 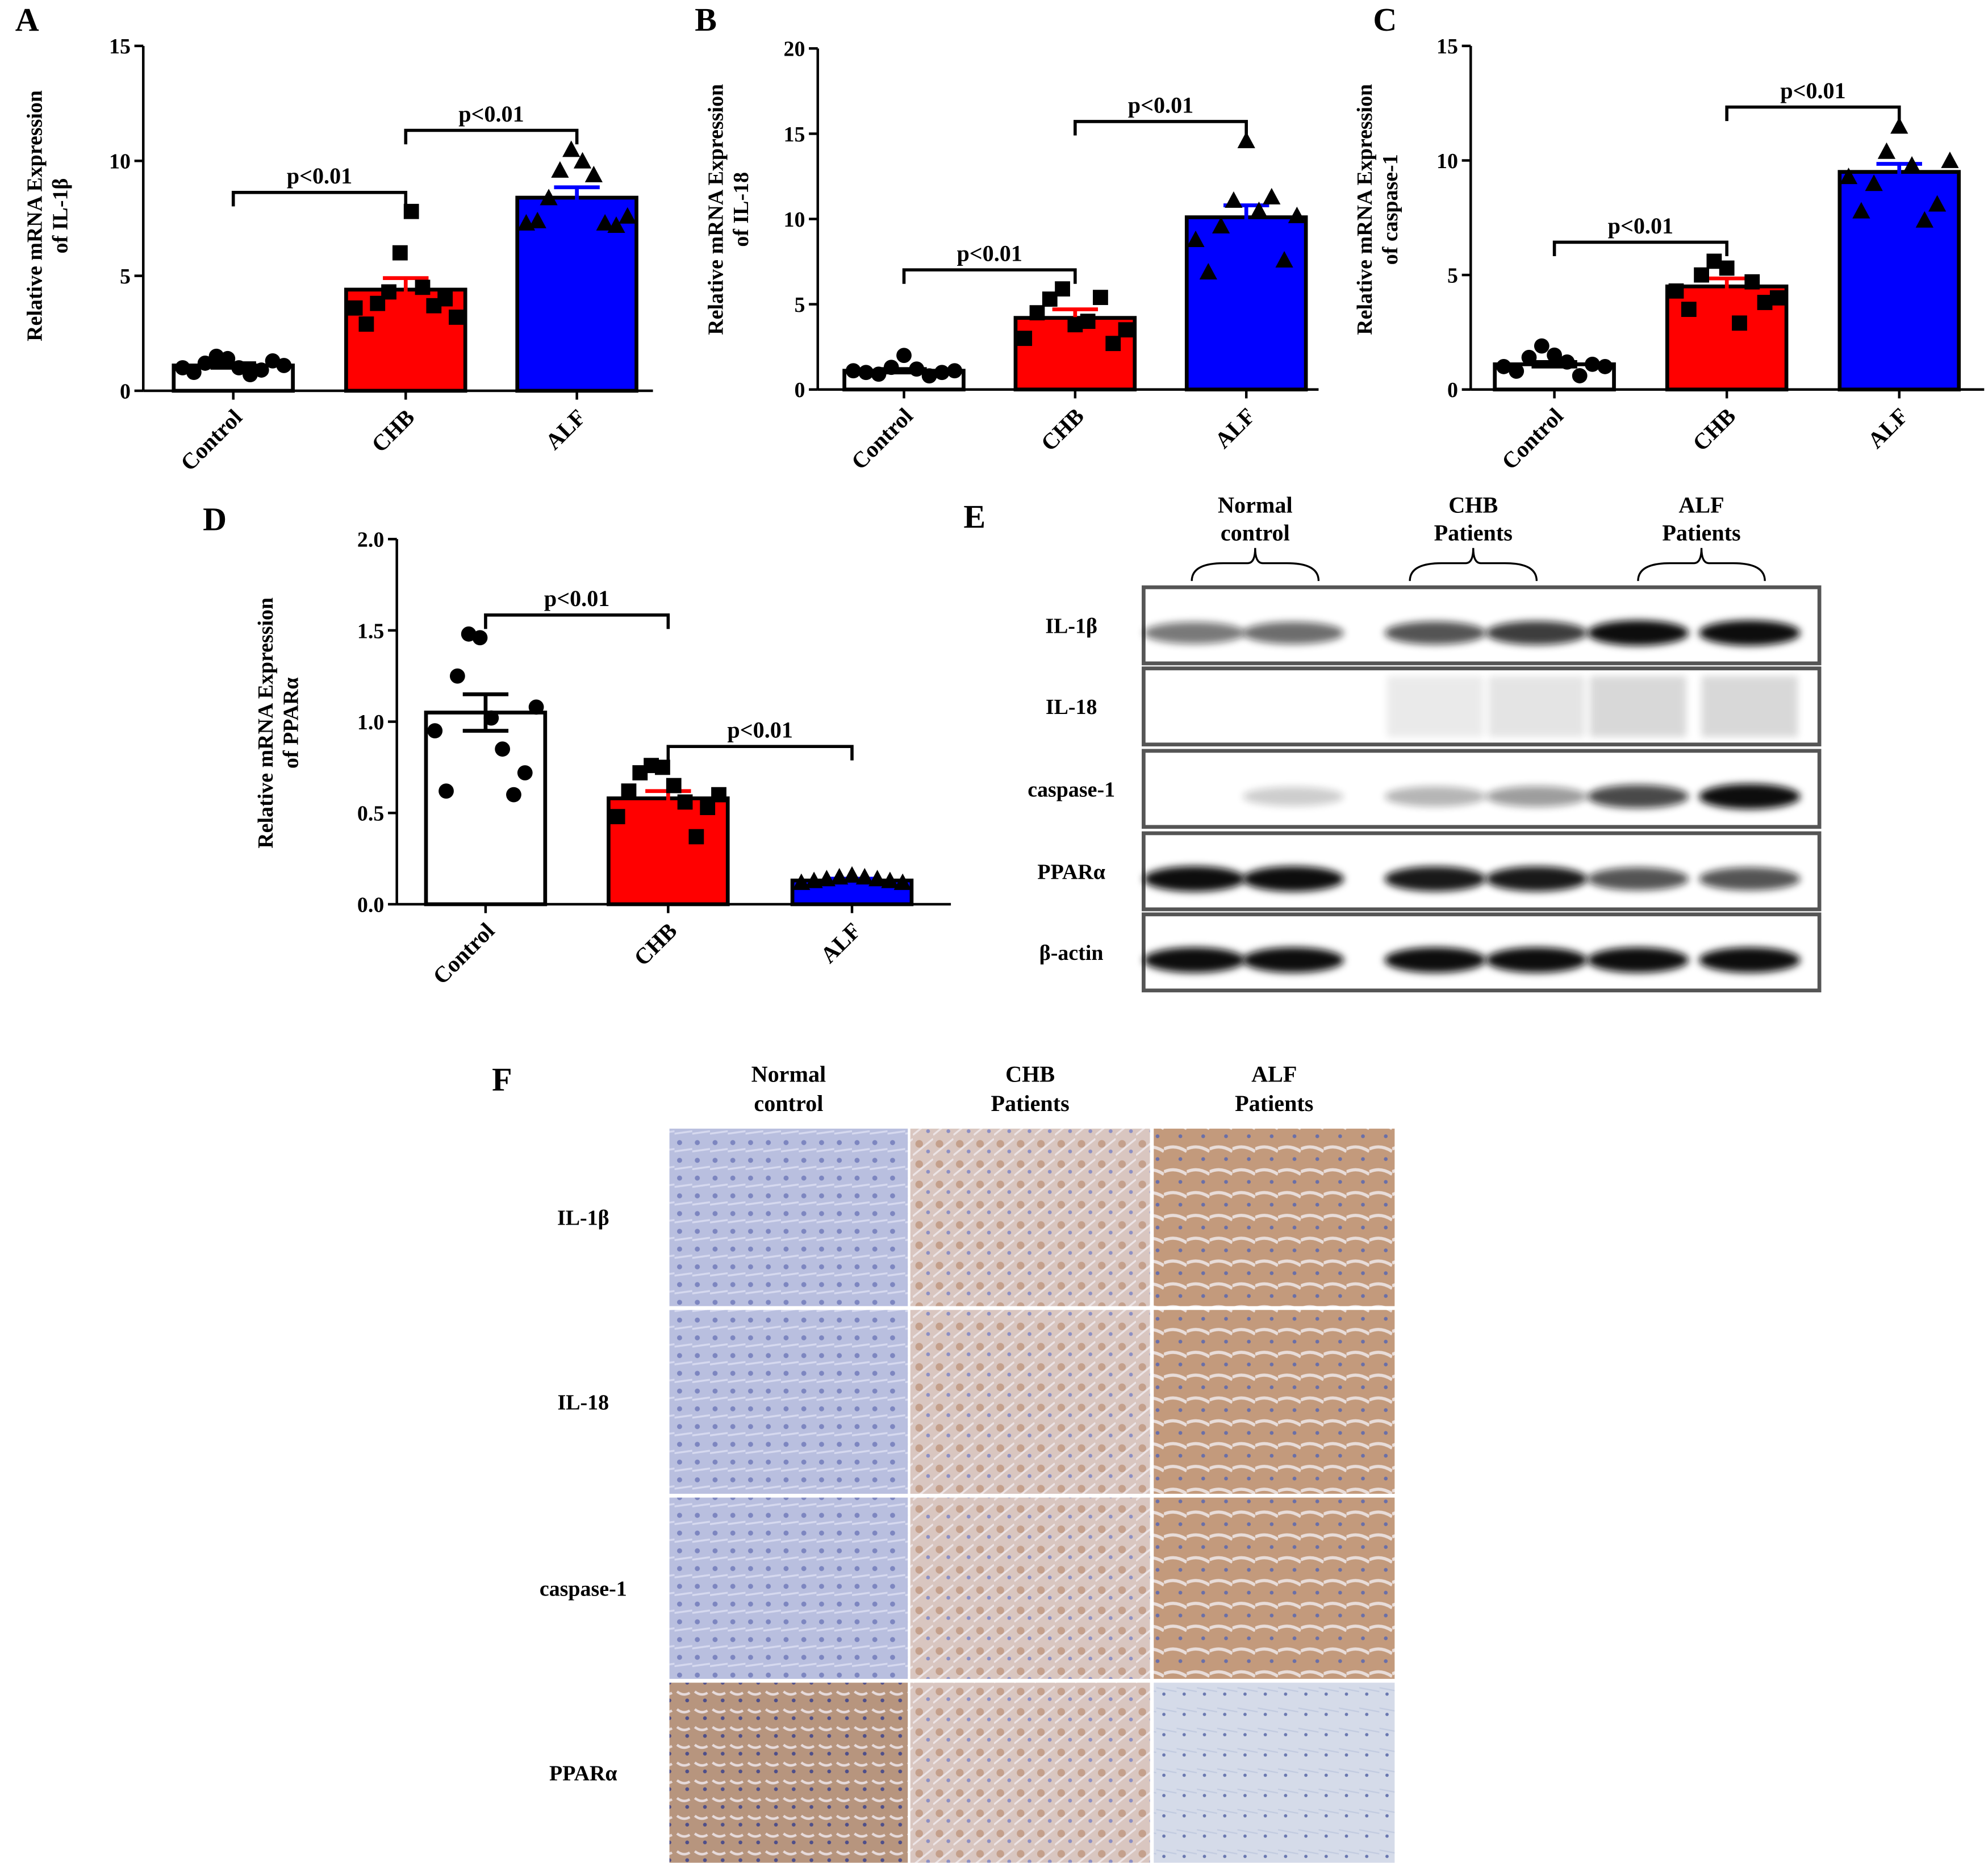 I want to click on y-tick-label: 0.0, so click(x=370, y=905).